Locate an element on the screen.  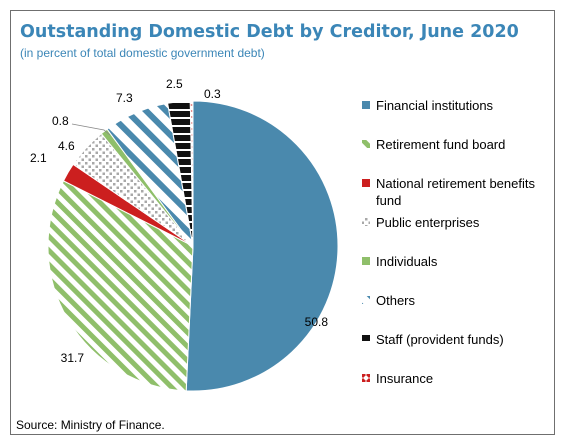
legend-swatch-financial-institutions is located at coordinates (366, 105).